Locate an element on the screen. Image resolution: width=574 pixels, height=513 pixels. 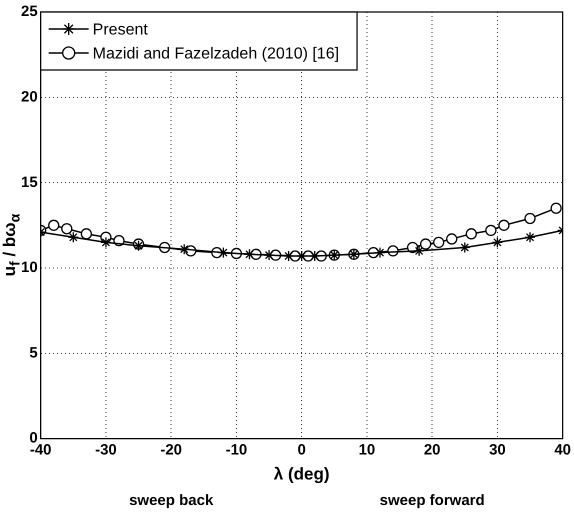
x-tick-label: 30 is located at coordinates (497, 450).